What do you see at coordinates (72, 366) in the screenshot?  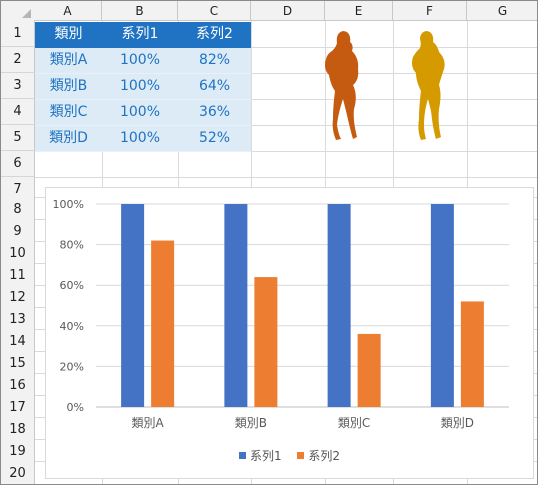 I see `y-tick-label: 20%` at bounding box center [72, 366].